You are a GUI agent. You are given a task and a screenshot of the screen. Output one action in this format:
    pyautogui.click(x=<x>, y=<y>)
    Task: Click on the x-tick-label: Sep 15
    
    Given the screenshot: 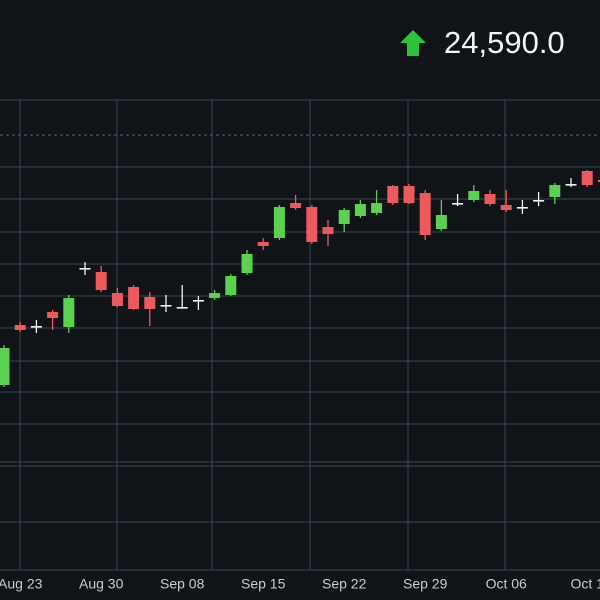 What is the action you would take?
    pyautogui.click(x=263, y=584)
    